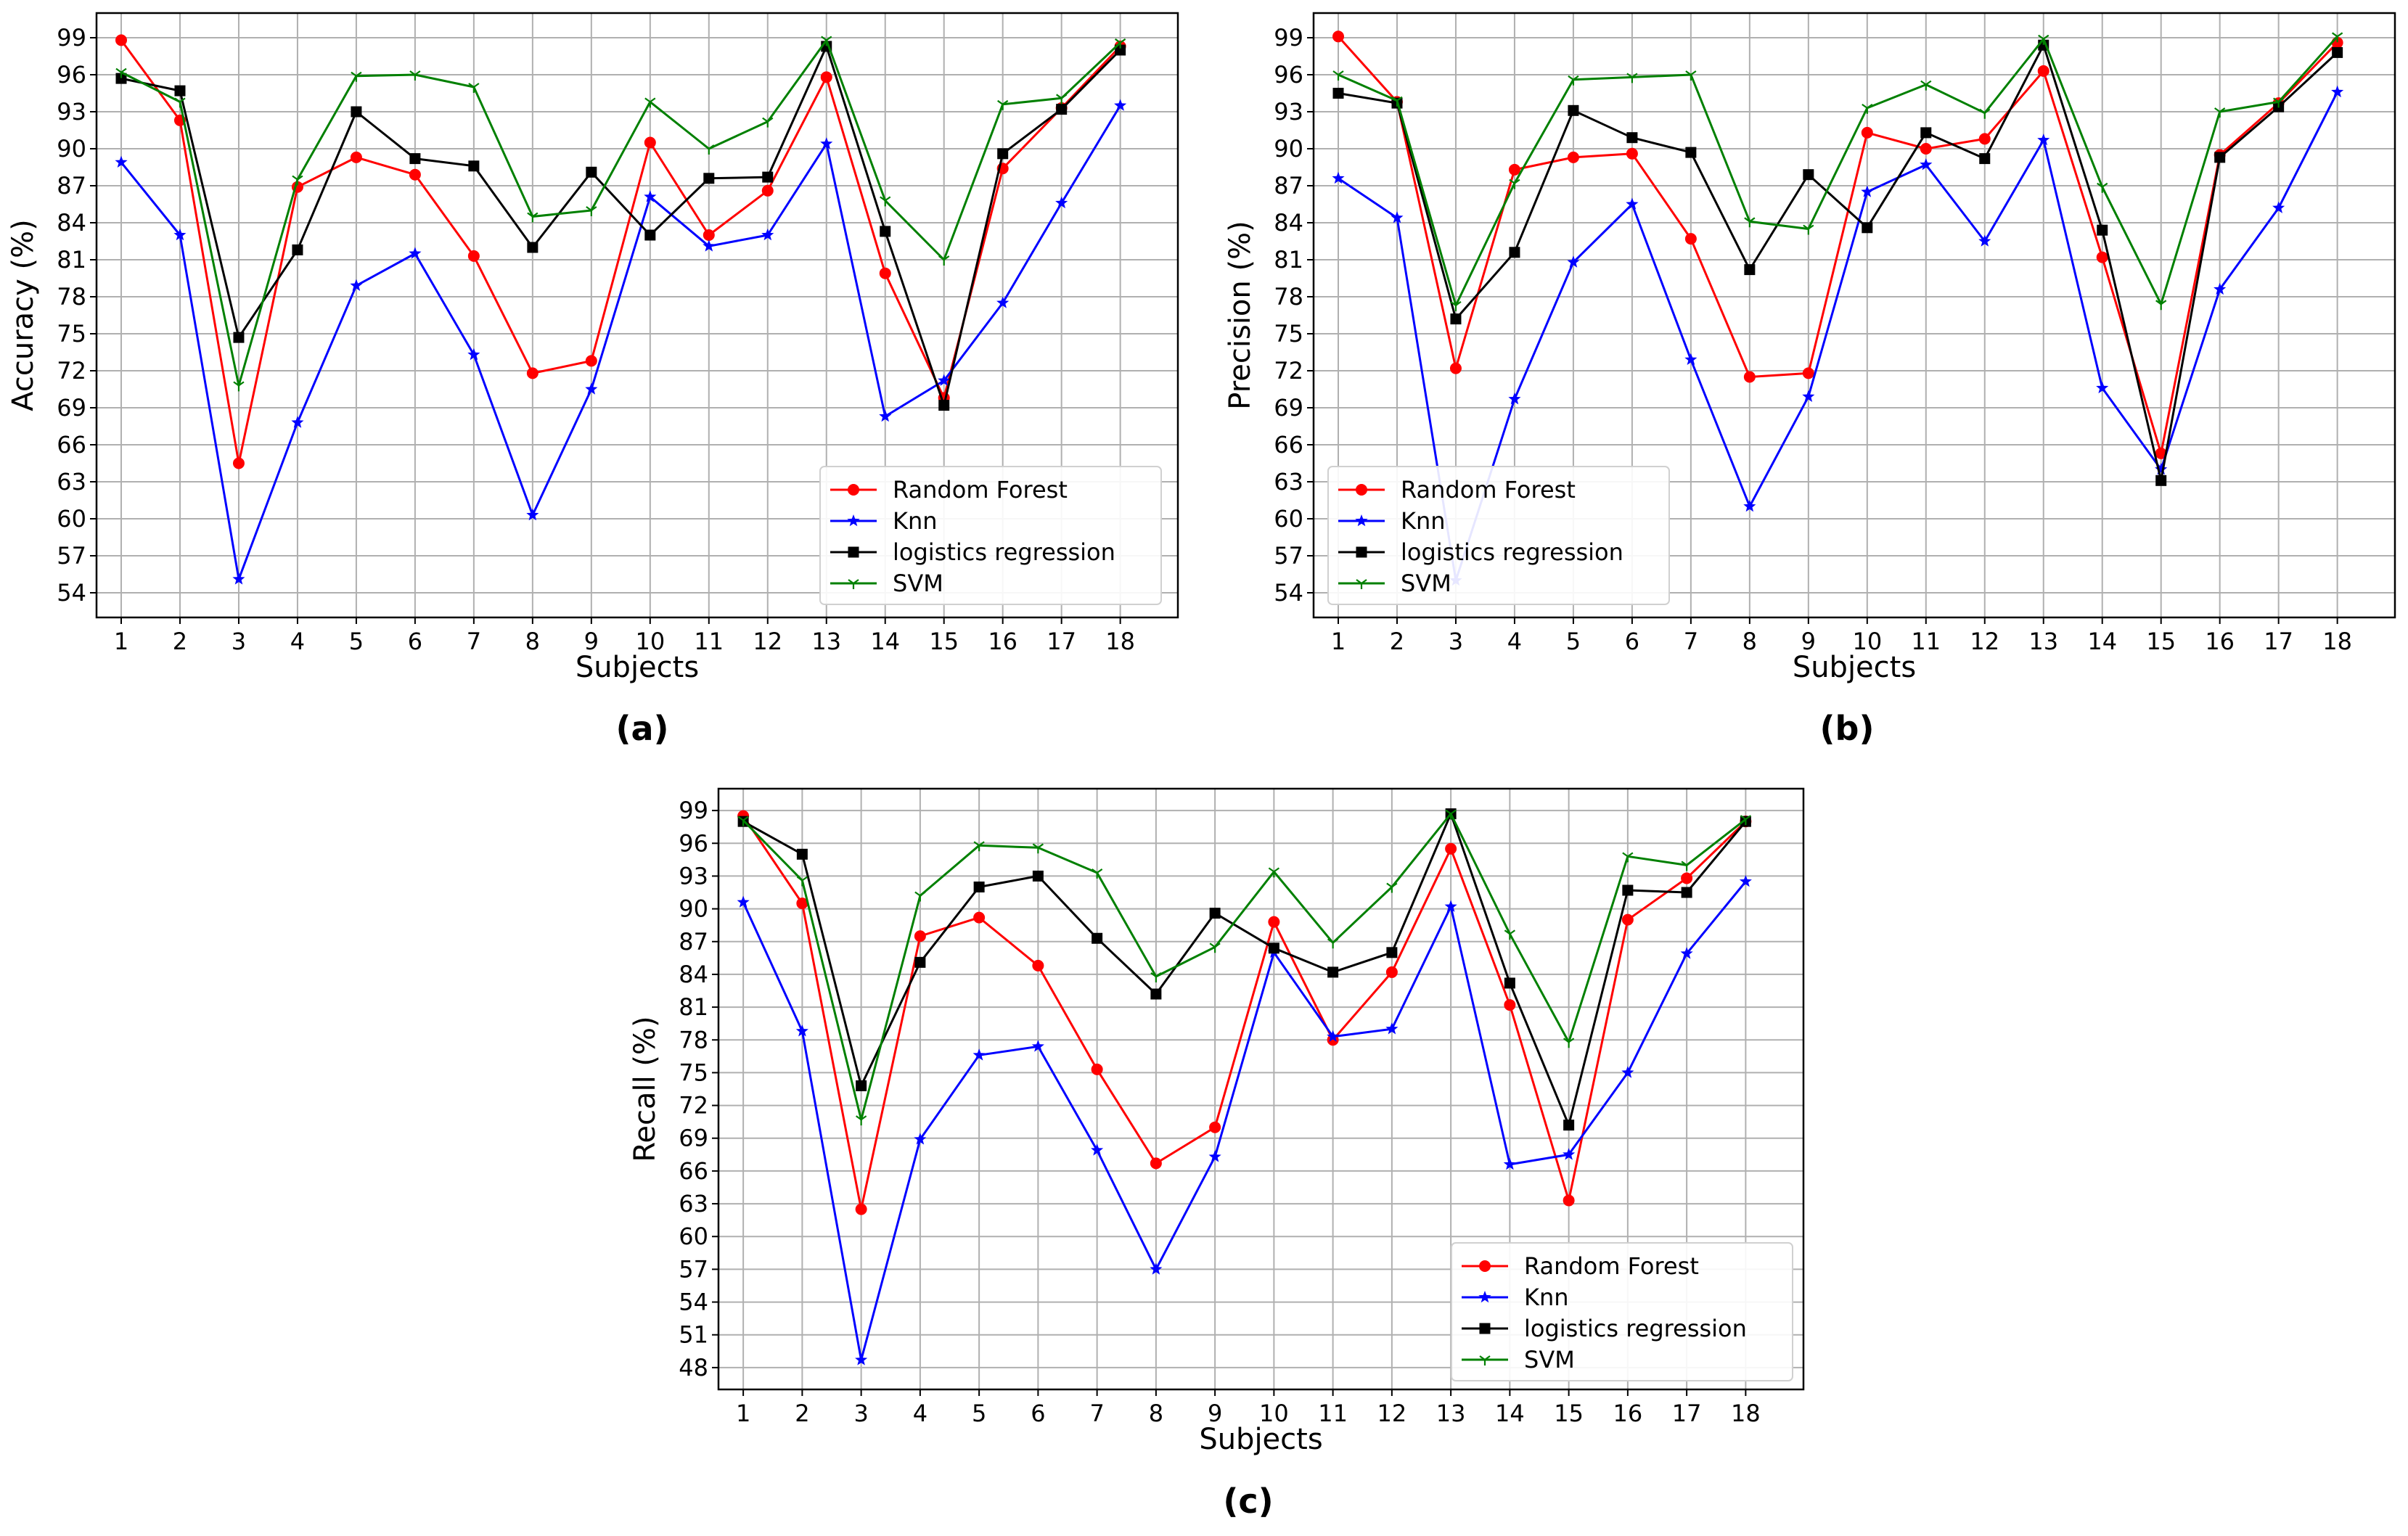  Describe the element at coordinates (1260, 1439) in the screenshot. I see `x-axis-label: Subjects` at that location.